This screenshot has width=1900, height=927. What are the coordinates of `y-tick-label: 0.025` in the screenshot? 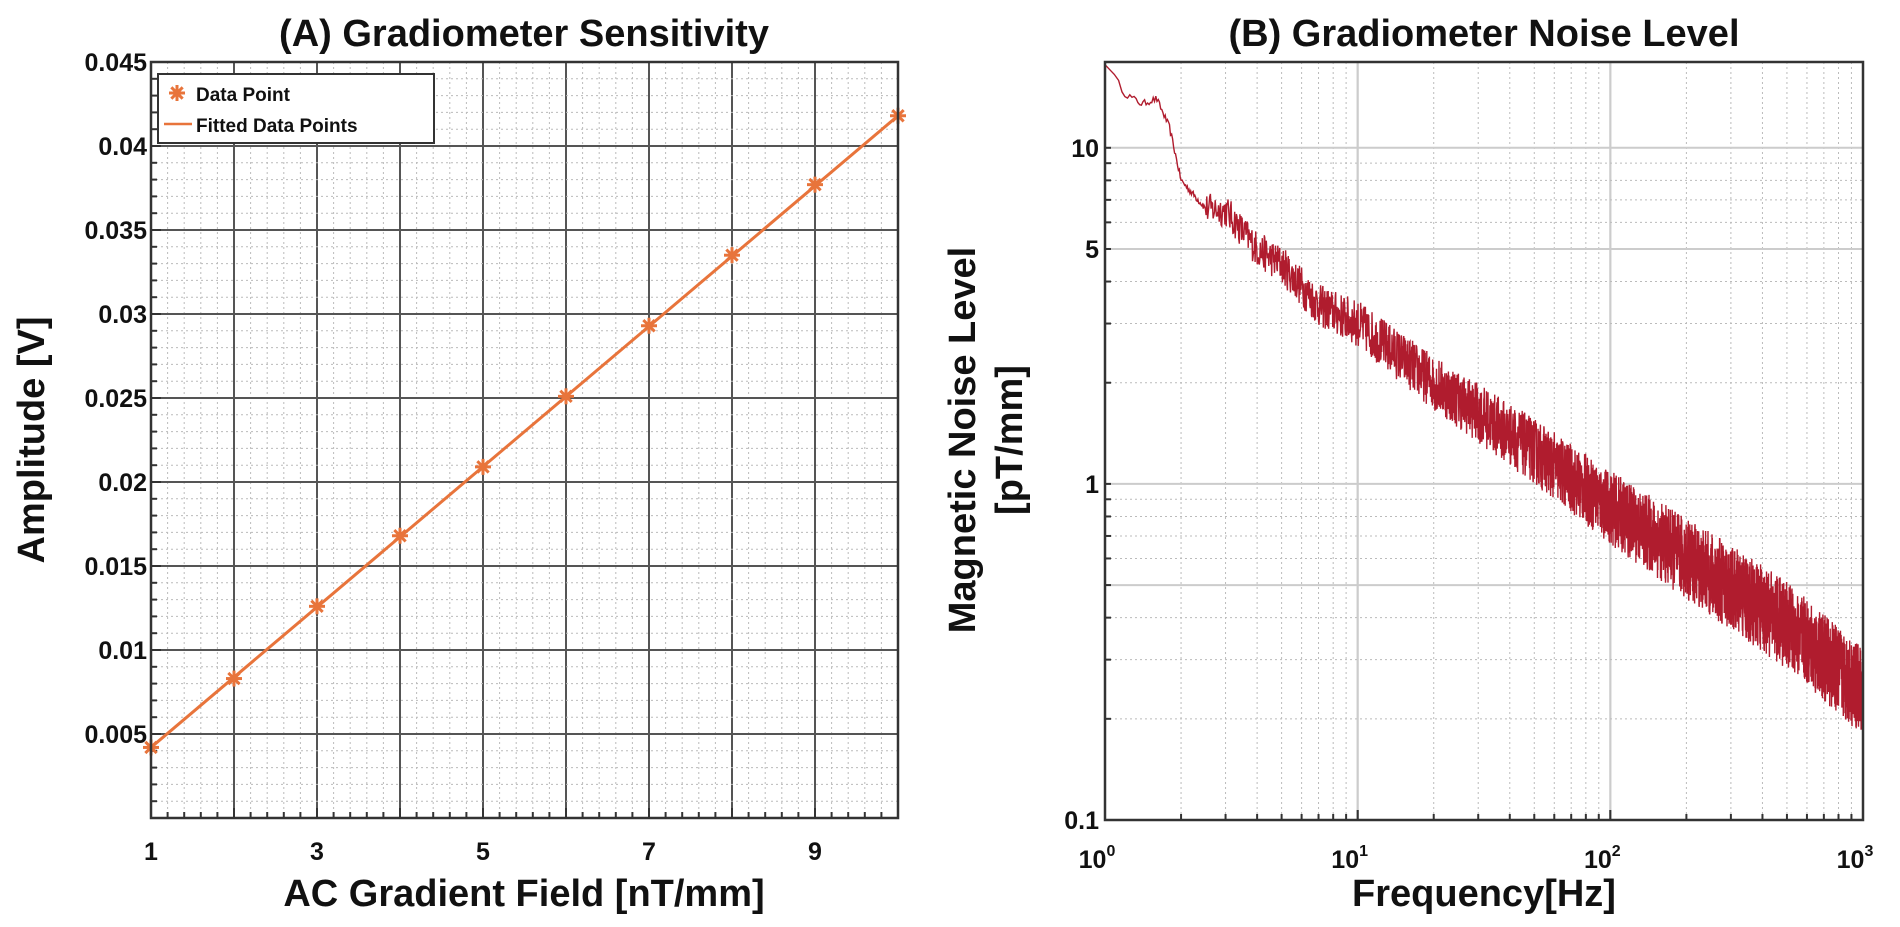 It's located at (115, 399).